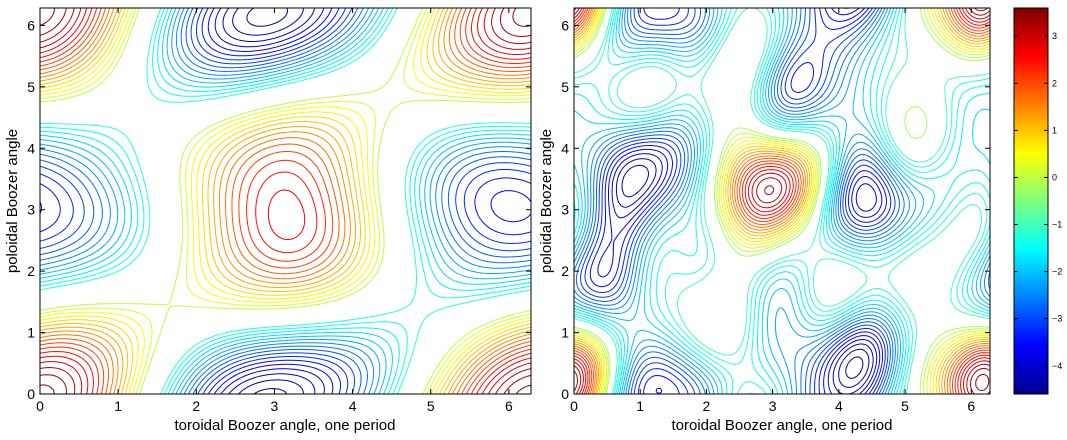 The width and height of the screenshot is (1067, 440). What do you see at coordinates (118, 406) in the screenshot?
I see `x-tick-label: 1` at bounding box center [118, 406].